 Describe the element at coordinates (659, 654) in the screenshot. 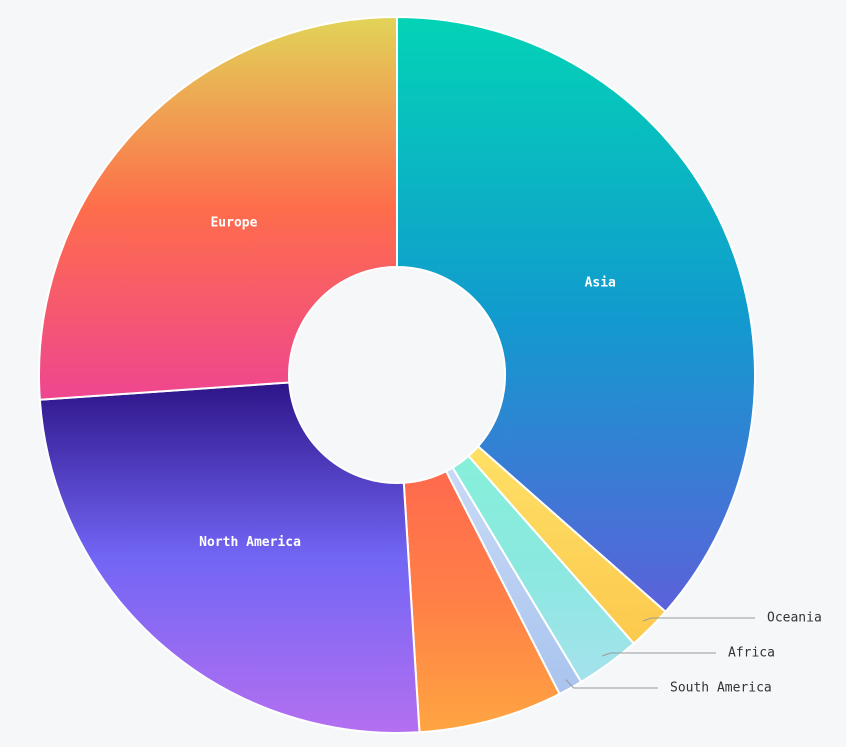

I see `leader-line-africa` at that location.